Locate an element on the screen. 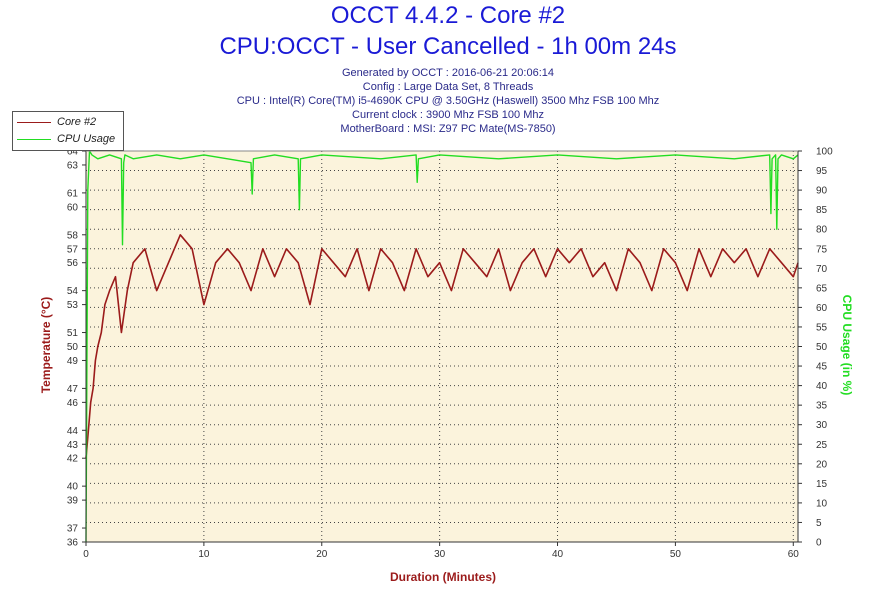  y-left-tick-label: 60 is located at coordinates (73, 207).